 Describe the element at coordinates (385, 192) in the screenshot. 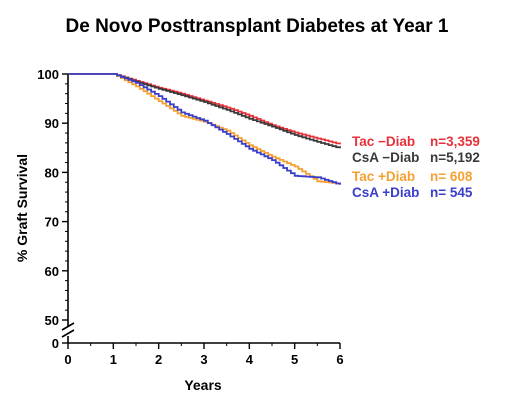

I see `legend-label: CsA +Diab` at that location.